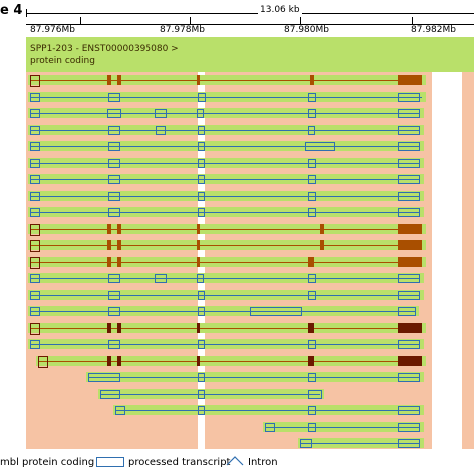 This screenshot has height=474, width=474. I want to click on selected-transcript-name: SPP1-203 - ENST00000395080 >, so click(104, 49).